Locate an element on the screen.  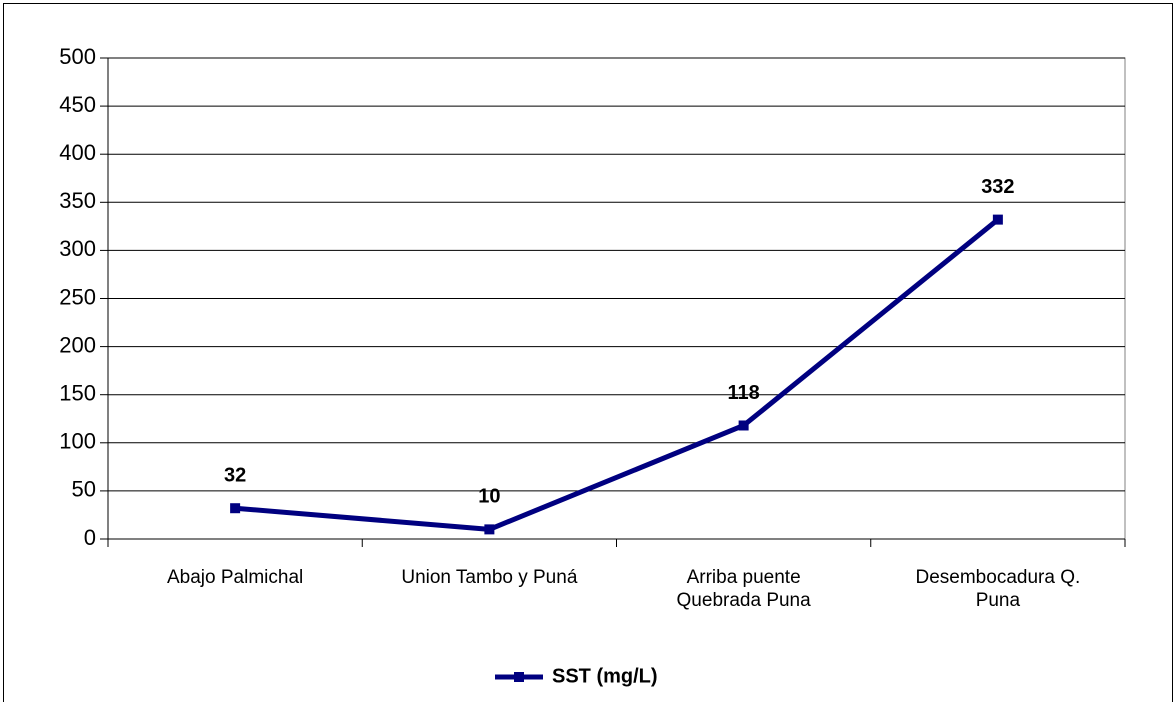
x-tick-label: Abajo Palmichal is located at coordinates (235, 577).